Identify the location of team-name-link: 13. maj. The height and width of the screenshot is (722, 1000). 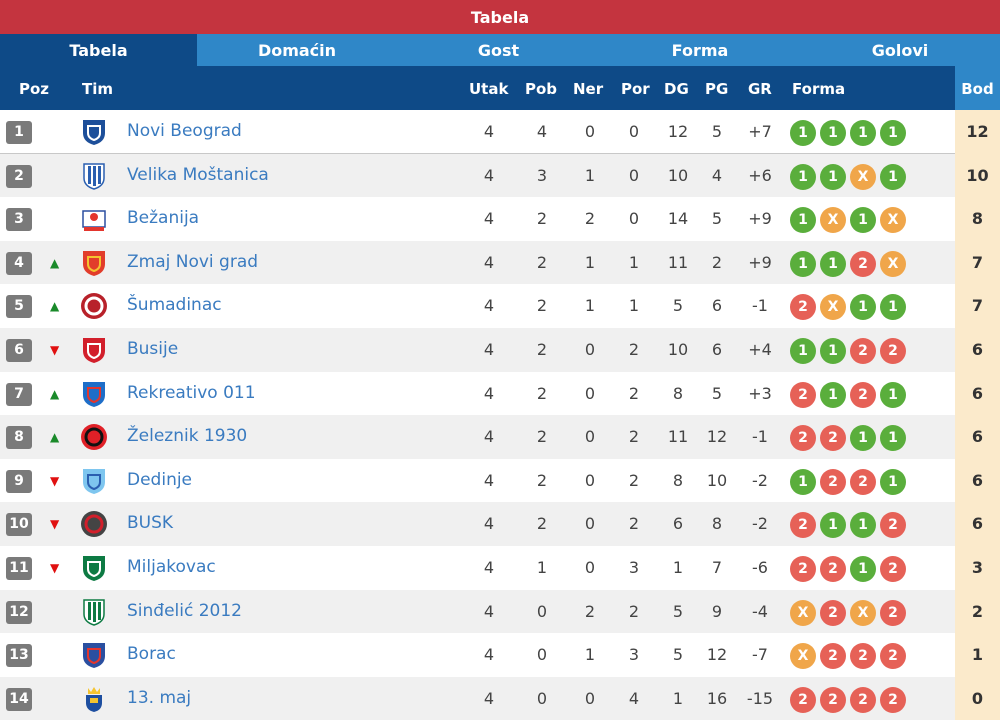
(159, 697).